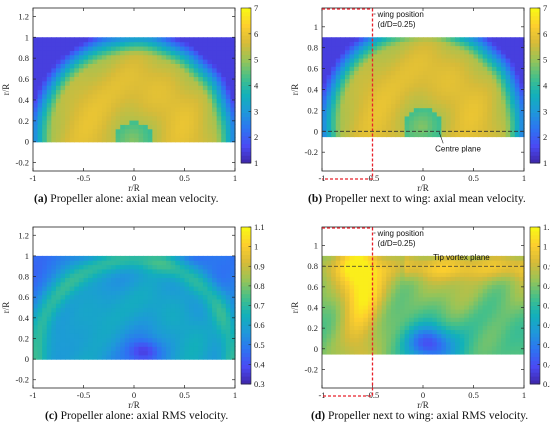 The image size is (550, 428). Describe the element at coordinates (41, 199) in the screenshot. I see `caption-a-letter: (a)` at that location.